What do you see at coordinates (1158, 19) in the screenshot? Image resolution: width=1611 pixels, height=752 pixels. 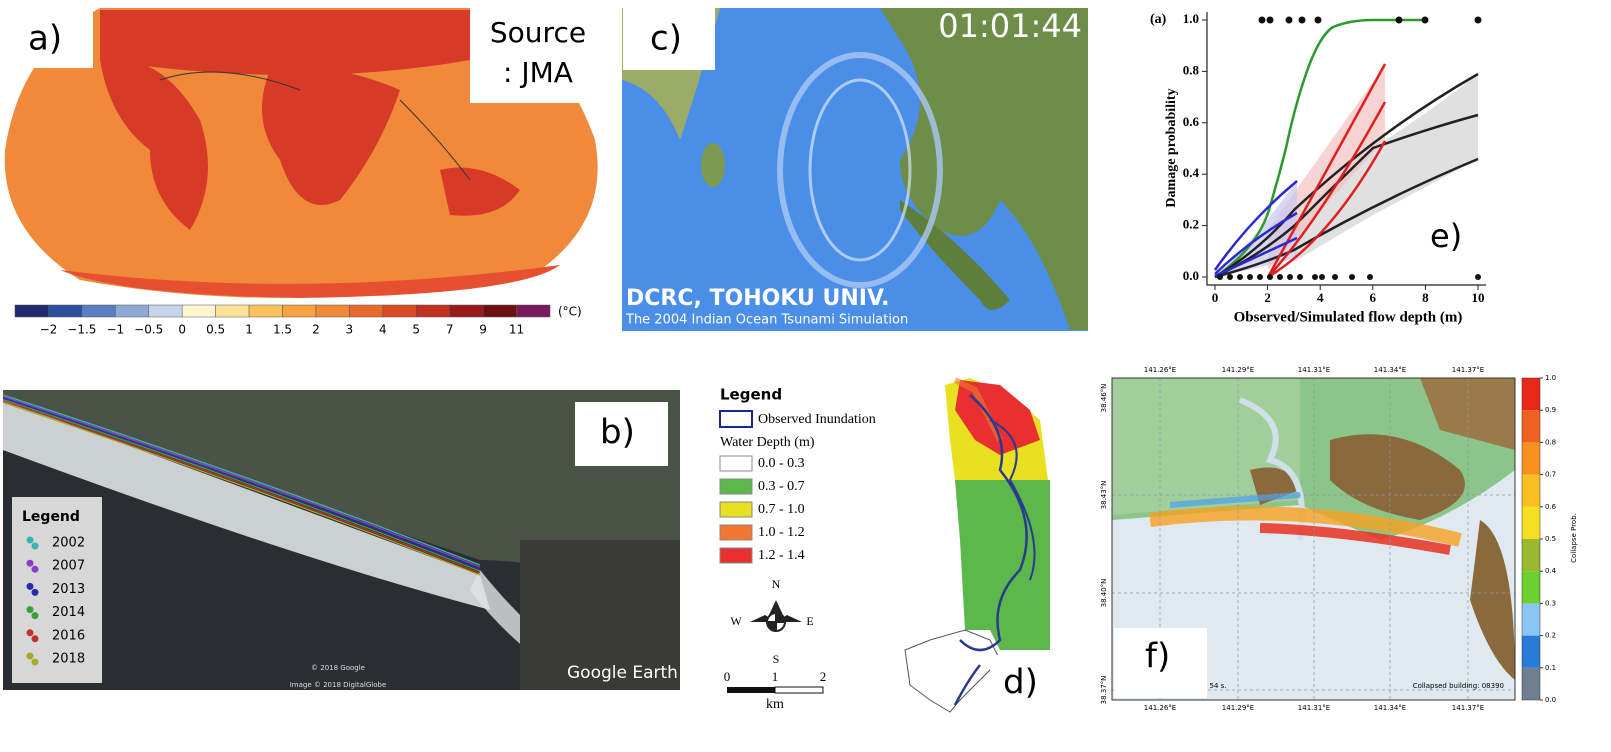 I see `sub-label: (a)` at bounding box center [1158, 19].